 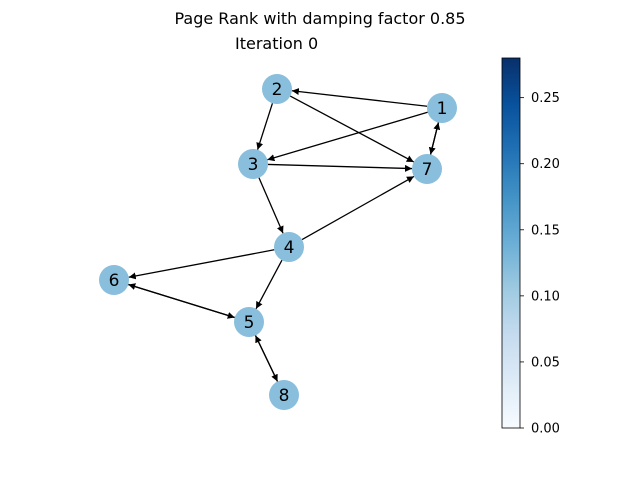 What do you see at coordinates (545, 296) in the screenshot?
I see `colorbar-tick-label: 0.10` at bounding box center [545, 296].